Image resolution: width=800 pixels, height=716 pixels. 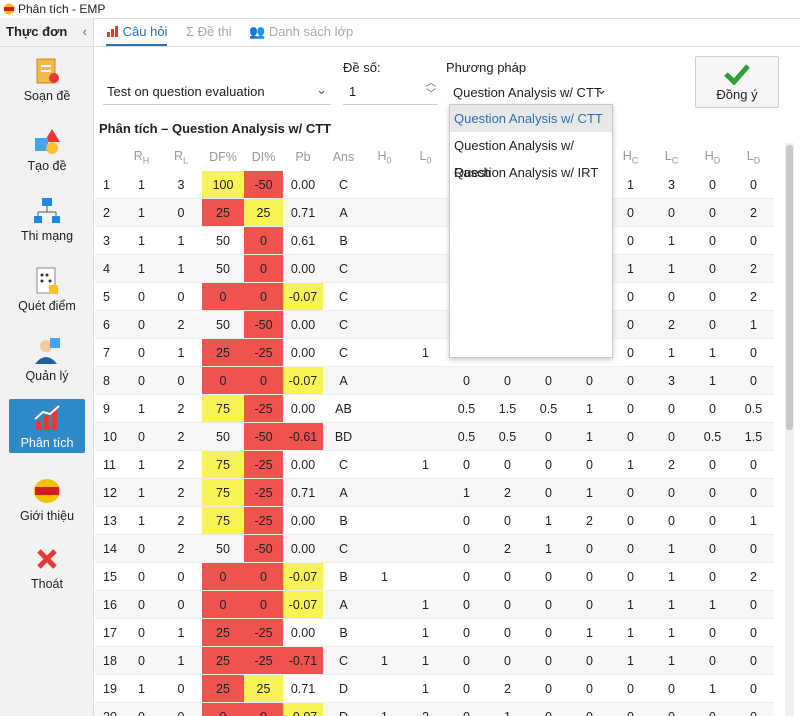 I want to click on table-row: 15 0 0 0 0 -0.07 B 1 0 0 0 0 0 1 0 2, so click(x=434, y=576).